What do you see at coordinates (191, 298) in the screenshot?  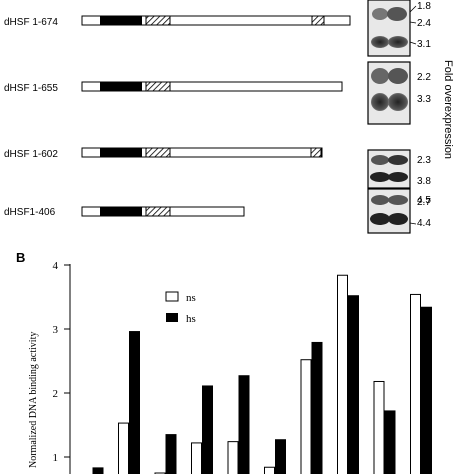 I see `legend-label-ns: ns` at bounding box center [191, 298].